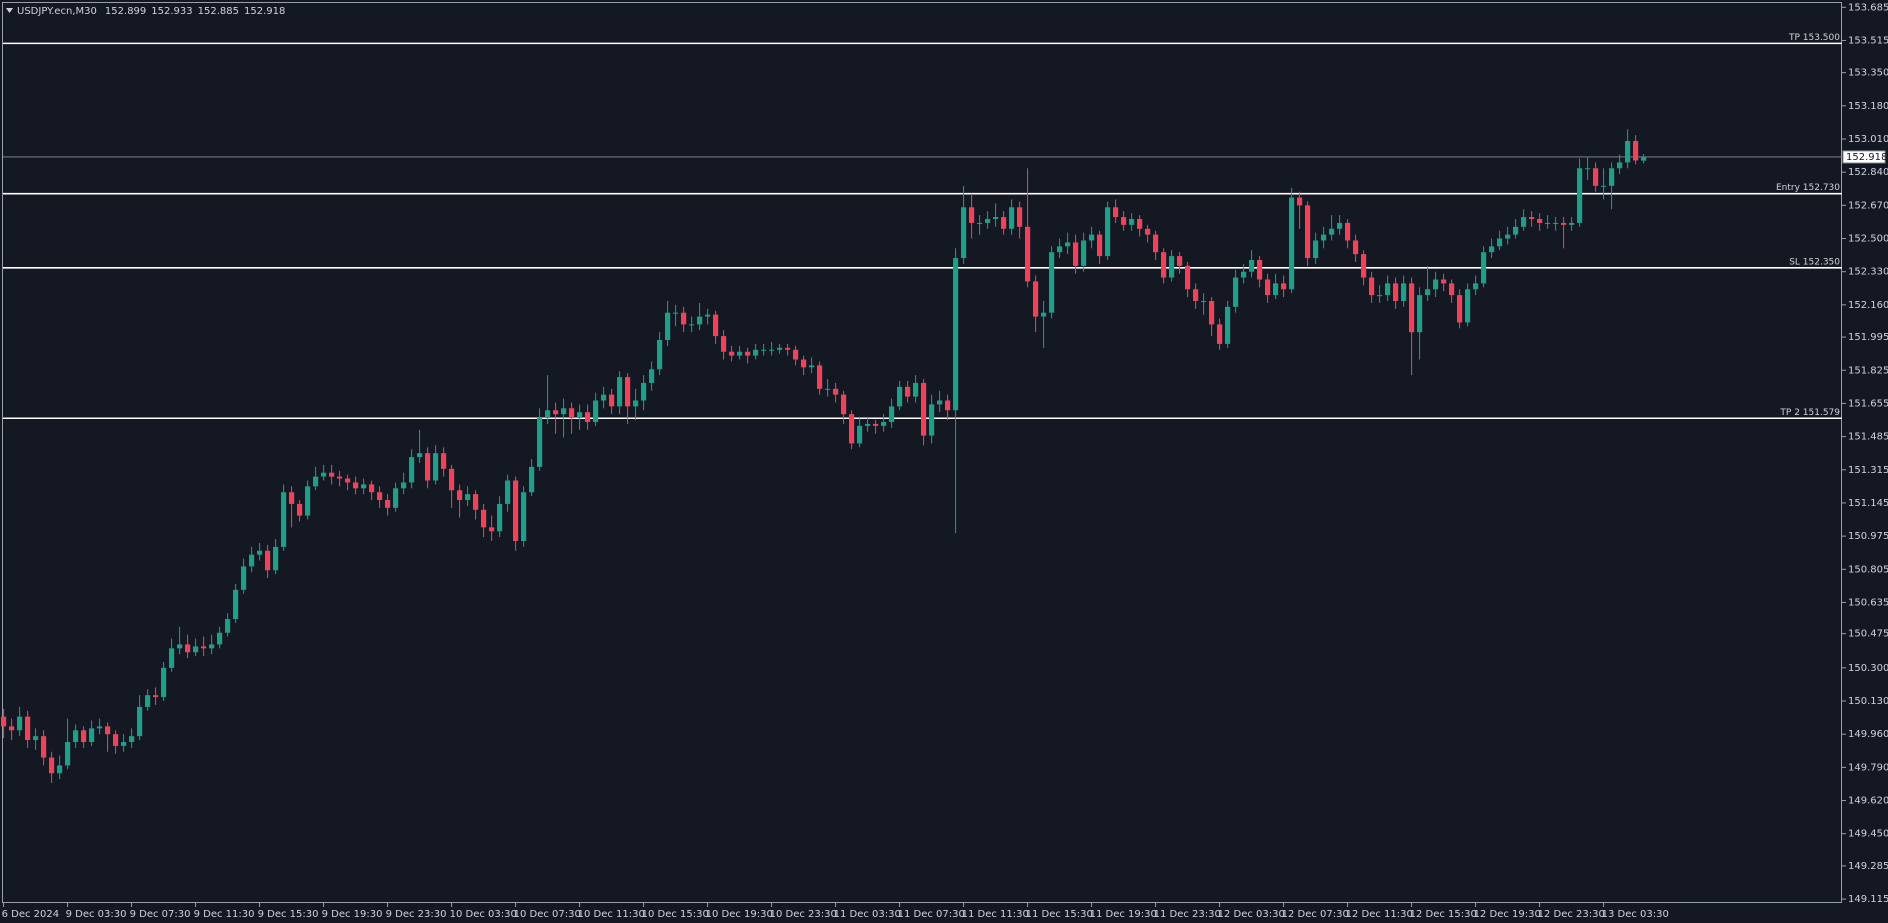 Image resolution: width=1888 pixels, height=923 pixels. I want to click on level-label: SL 152.350, so click(1814, 262).